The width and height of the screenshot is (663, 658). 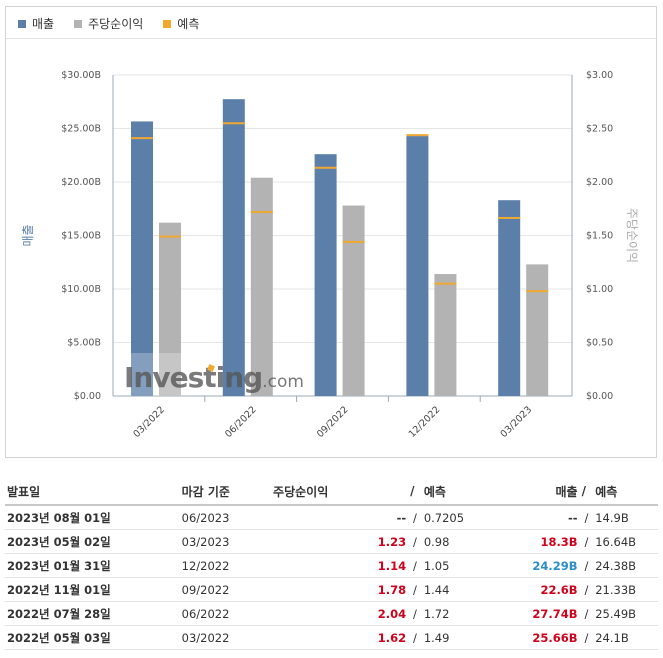 What do you see at coordinates (340, 492) in the screenshot?
I see `header-eps: 주당순이익` at bounding box center [340, 492].